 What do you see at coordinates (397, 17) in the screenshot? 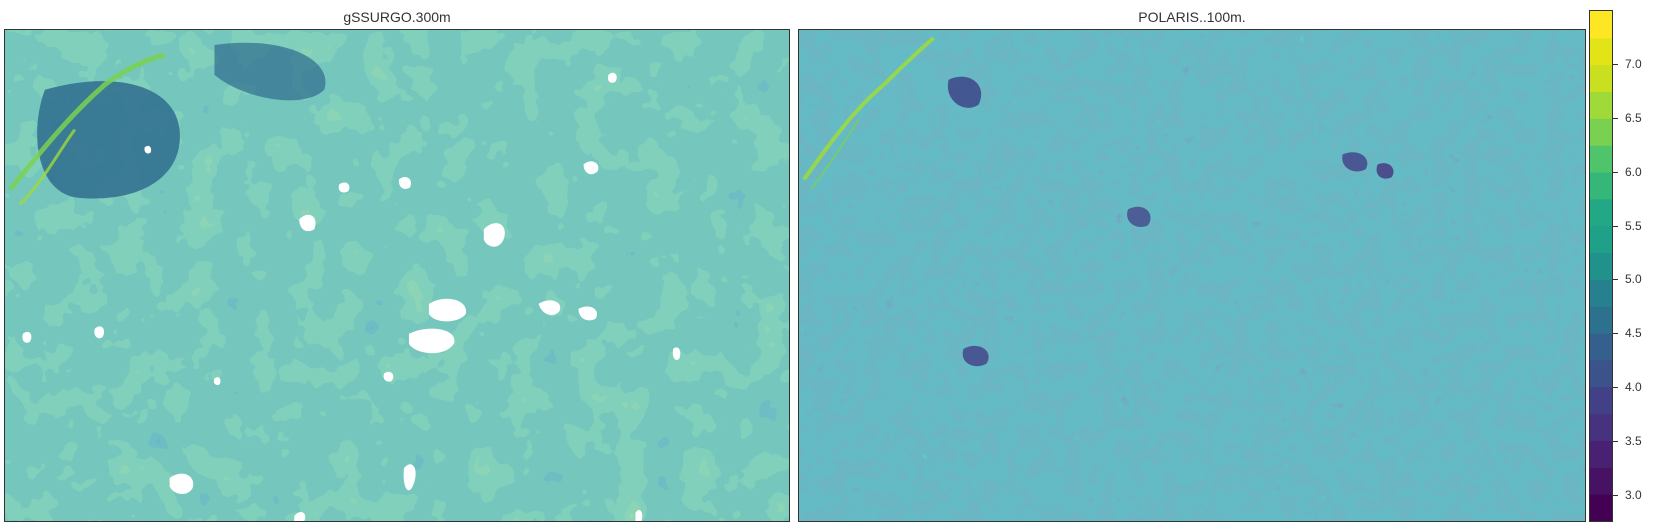
I see `gssurgo-panel-title: gSSURGO.300m` at bounding box center [397, 17].